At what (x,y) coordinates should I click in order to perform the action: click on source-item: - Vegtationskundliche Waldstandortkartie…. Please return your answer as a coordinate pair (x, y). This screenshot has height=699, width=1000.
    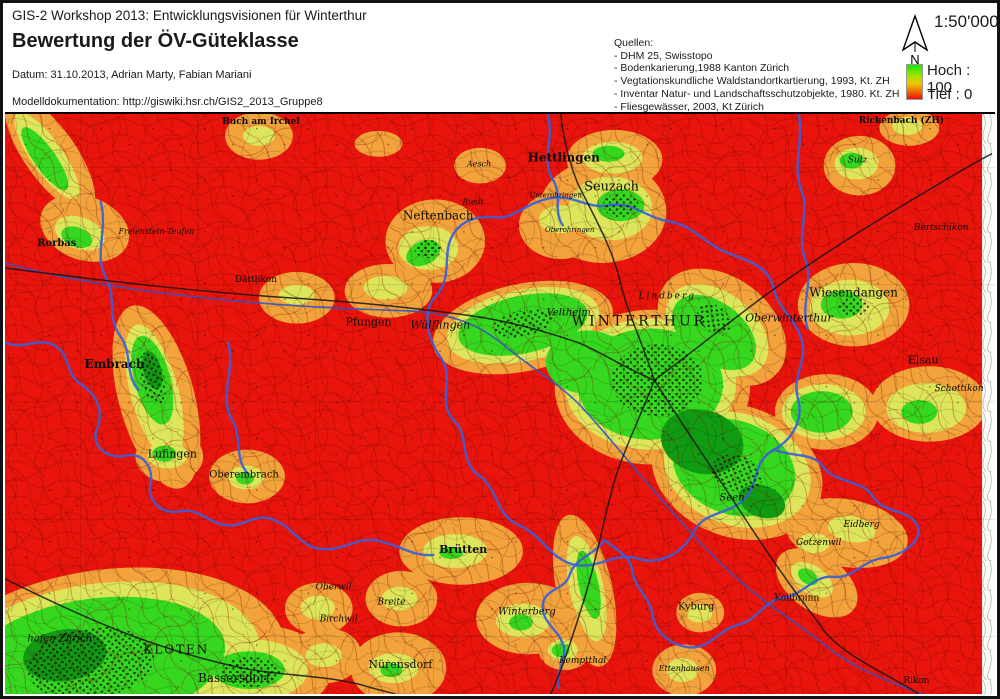
    Looking at the image, I should click on (752, 81).